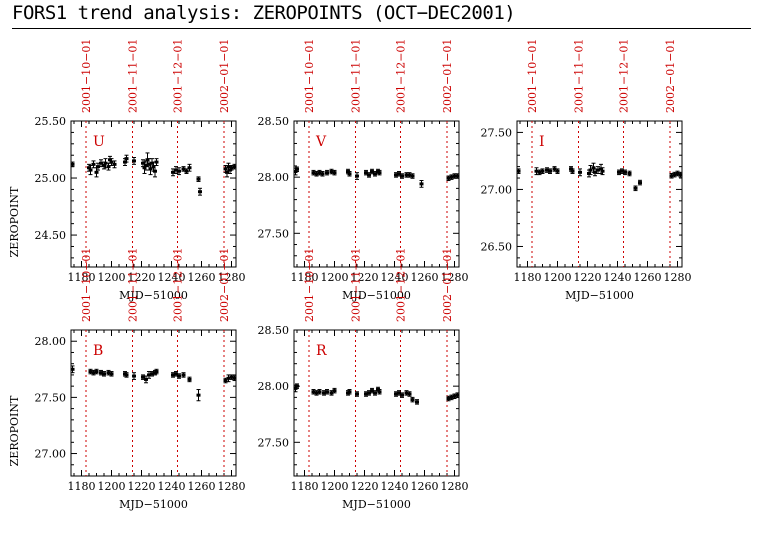 The height and width of the screenshot is (542, 782). Describe the element at coordinates (99, 142) in the screenshot. I see `filter-label: U` at that location.